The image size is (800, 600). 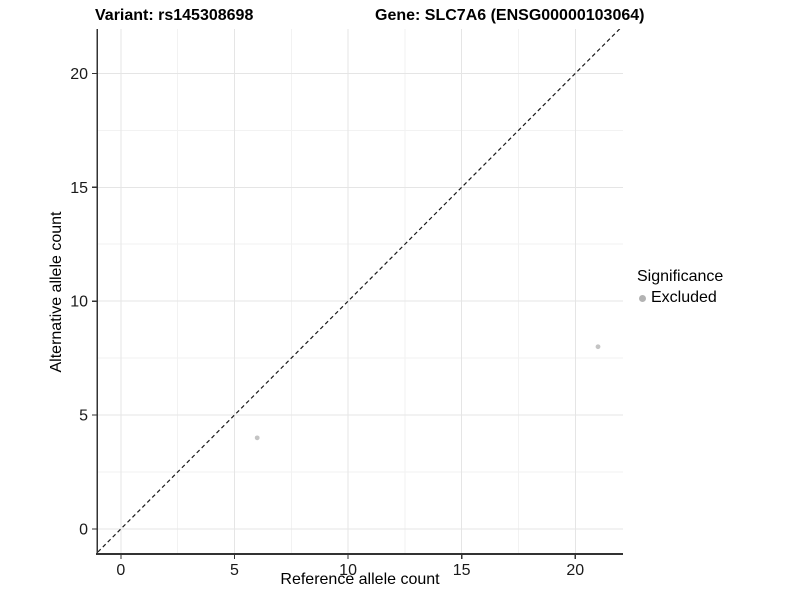 I want to click on y-tick-label: 0, so click(x=83, y=529).